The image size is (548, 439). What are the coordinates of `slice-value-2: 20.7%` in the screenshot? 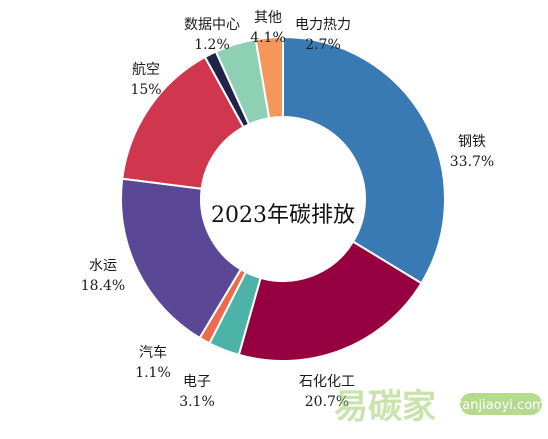 It's located at (327, 402).